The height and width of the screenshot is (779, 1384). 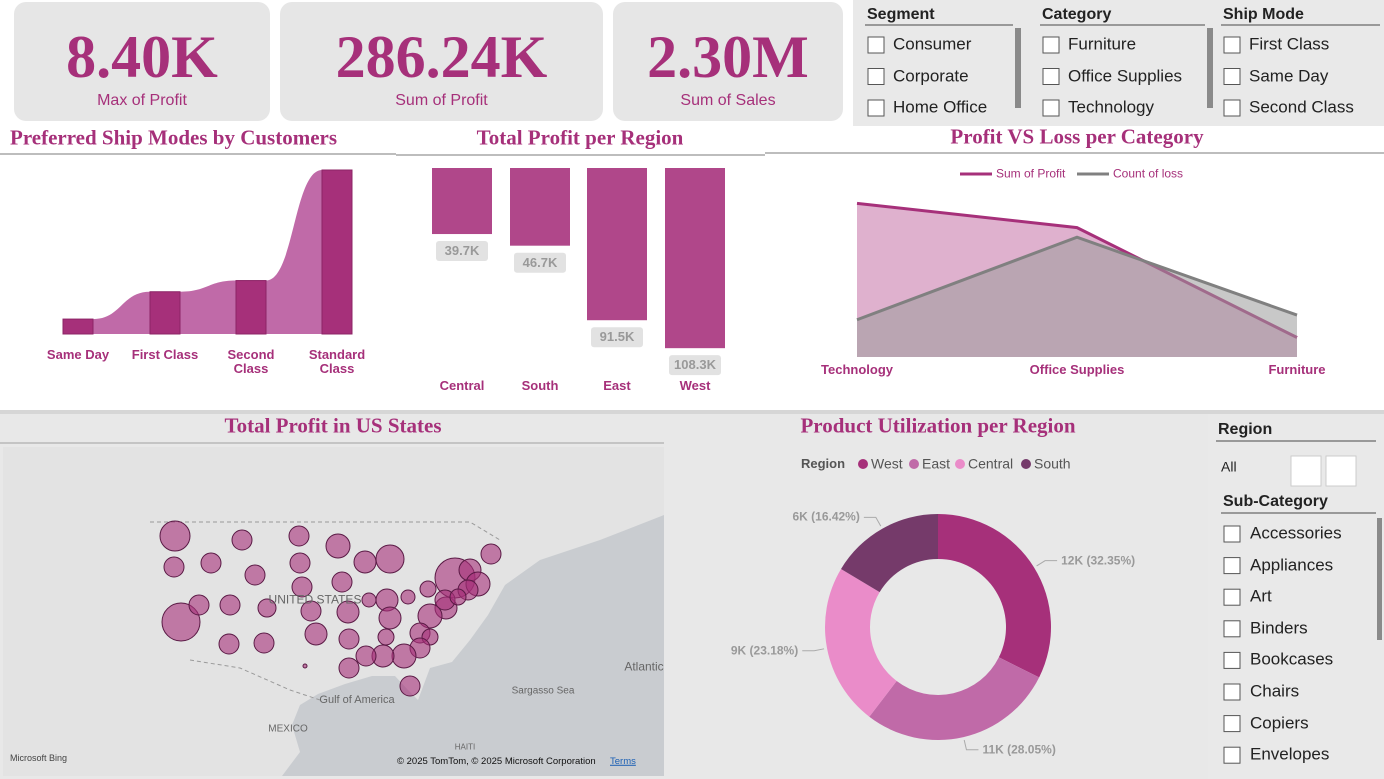 I want to click on data-label: 91.5K, so click(x=617, y=337).